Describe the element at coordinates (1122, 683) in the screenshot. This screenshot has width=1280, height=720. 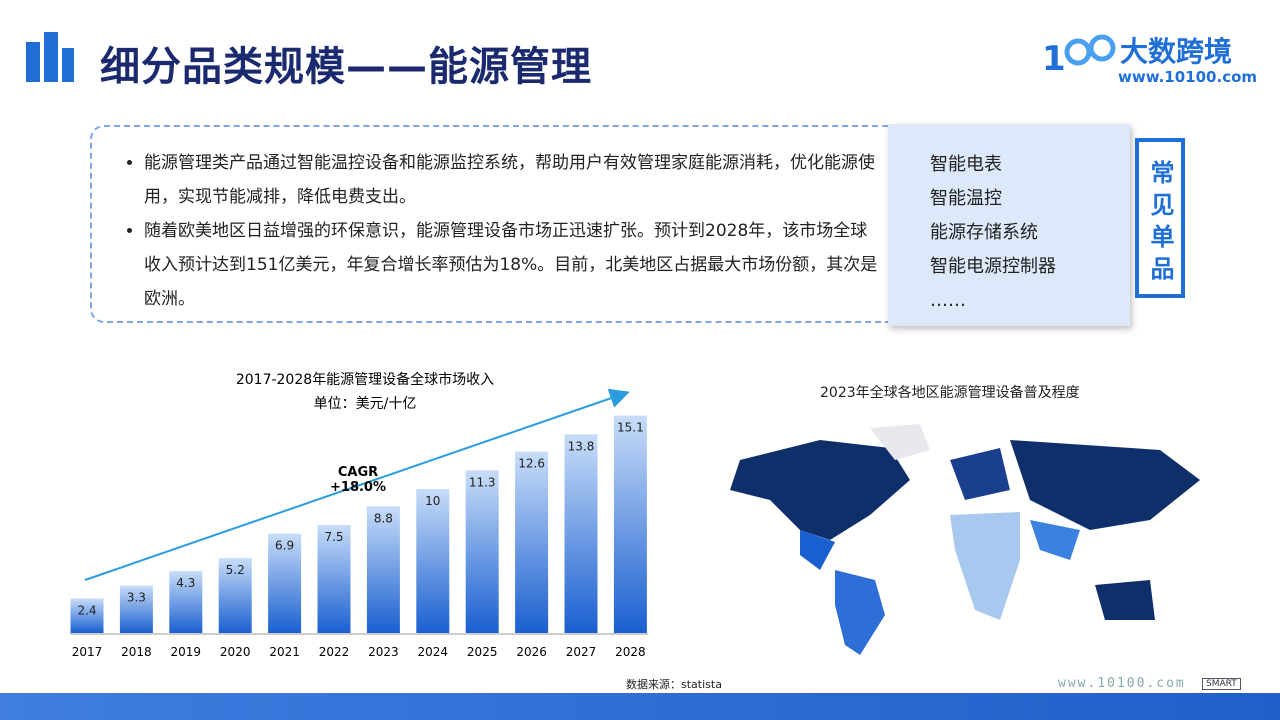
I see `watermark: www.10100.com` at that location.